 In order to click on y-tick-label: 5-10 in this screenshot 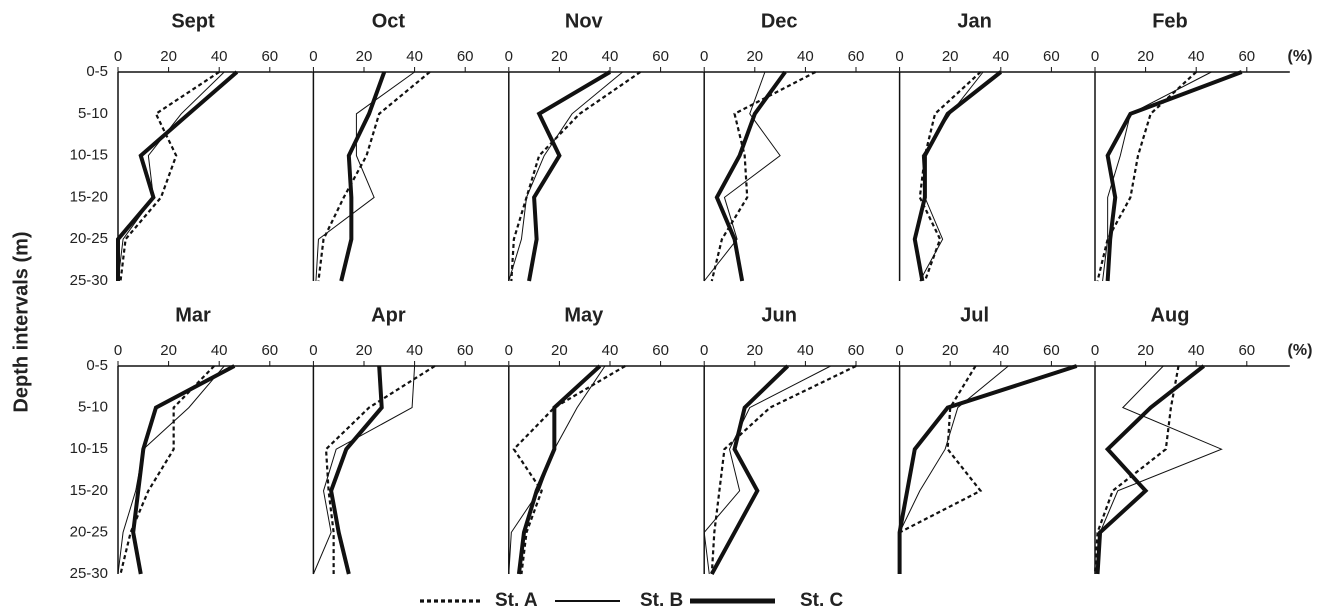, I will do `click(93, 407)`.